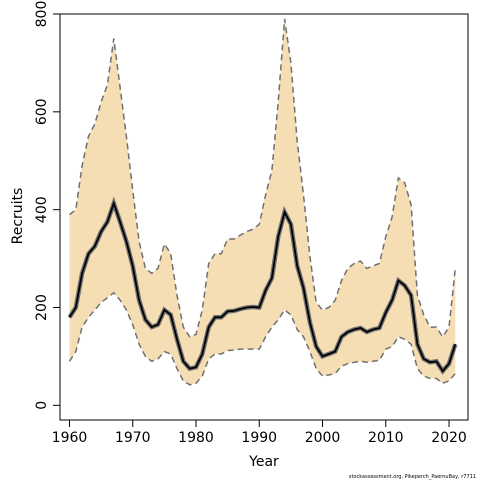  I want to click on x-tick-label: 2010, so click(386, 438).